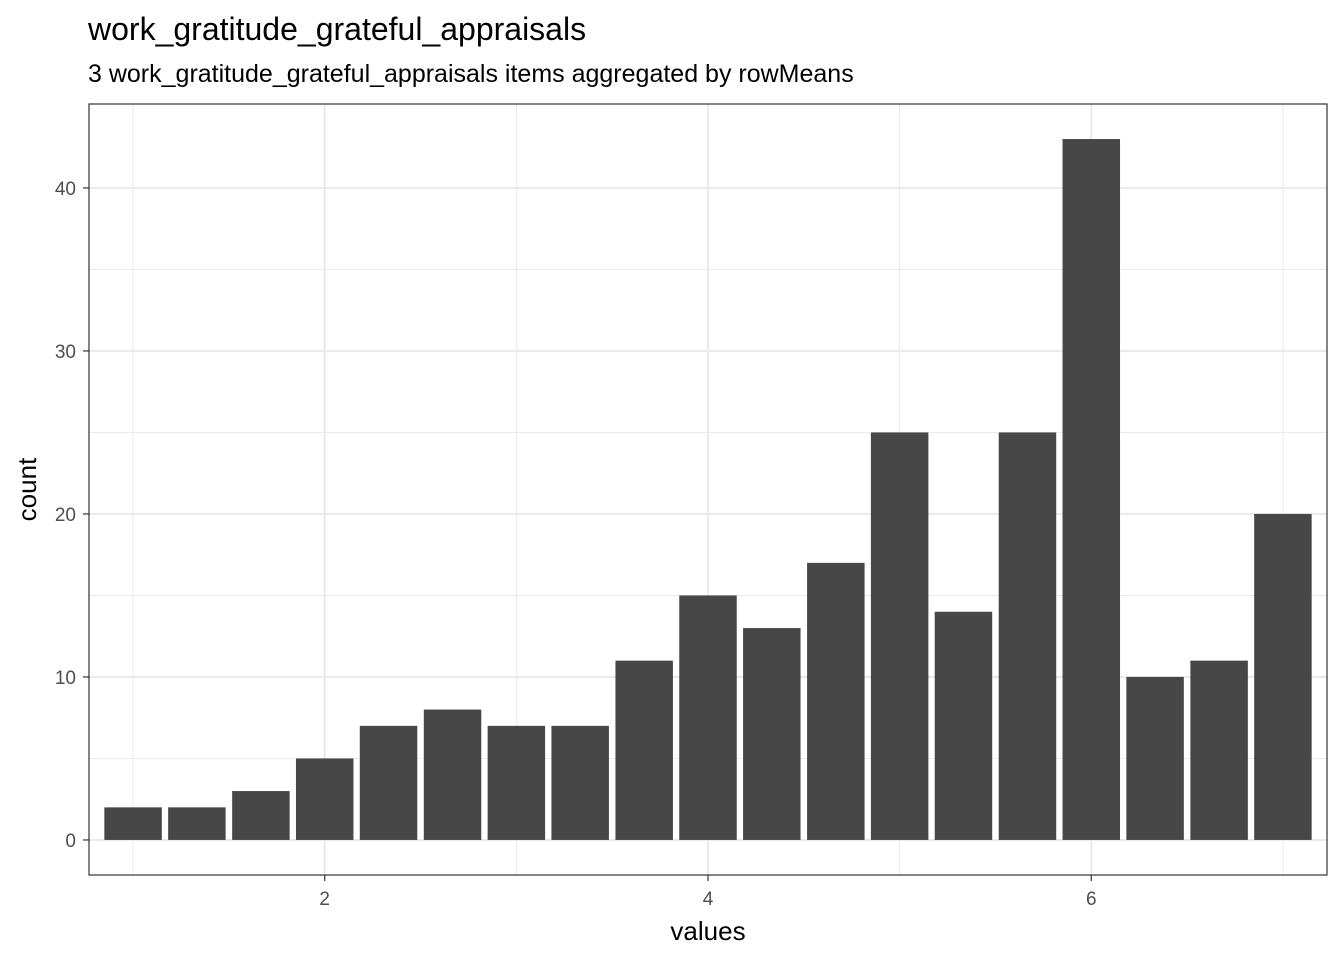  What do you see at coordinates (1091, 899) in the screenshot?
I see `x-tick-label: 6` at bounding box center [1091, 899].